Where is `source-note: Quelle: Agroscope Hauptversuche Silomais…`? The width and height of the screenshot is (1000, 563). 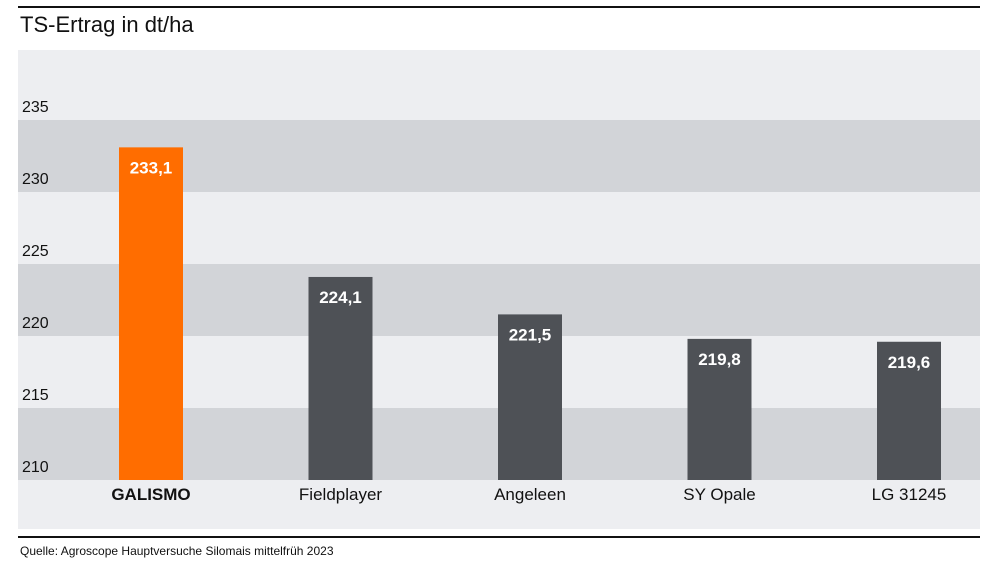
source-note: Quelle: Agroscope Hauptversuche Silomais… is located at coordinates (177, 551).